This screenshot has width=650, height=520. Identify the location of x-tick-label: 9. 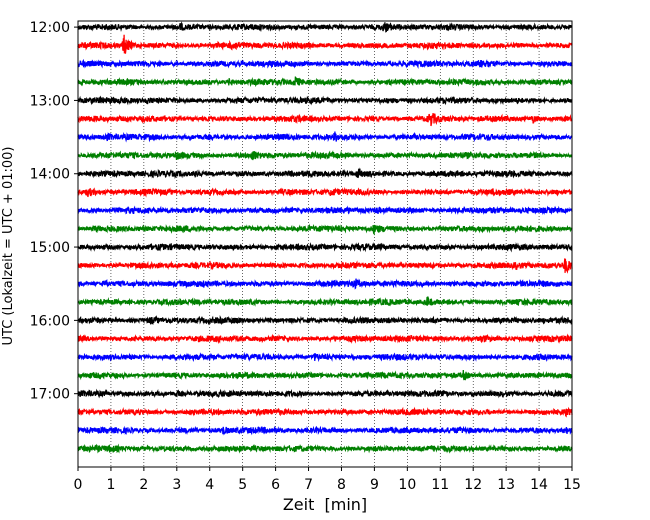
(374, 485).